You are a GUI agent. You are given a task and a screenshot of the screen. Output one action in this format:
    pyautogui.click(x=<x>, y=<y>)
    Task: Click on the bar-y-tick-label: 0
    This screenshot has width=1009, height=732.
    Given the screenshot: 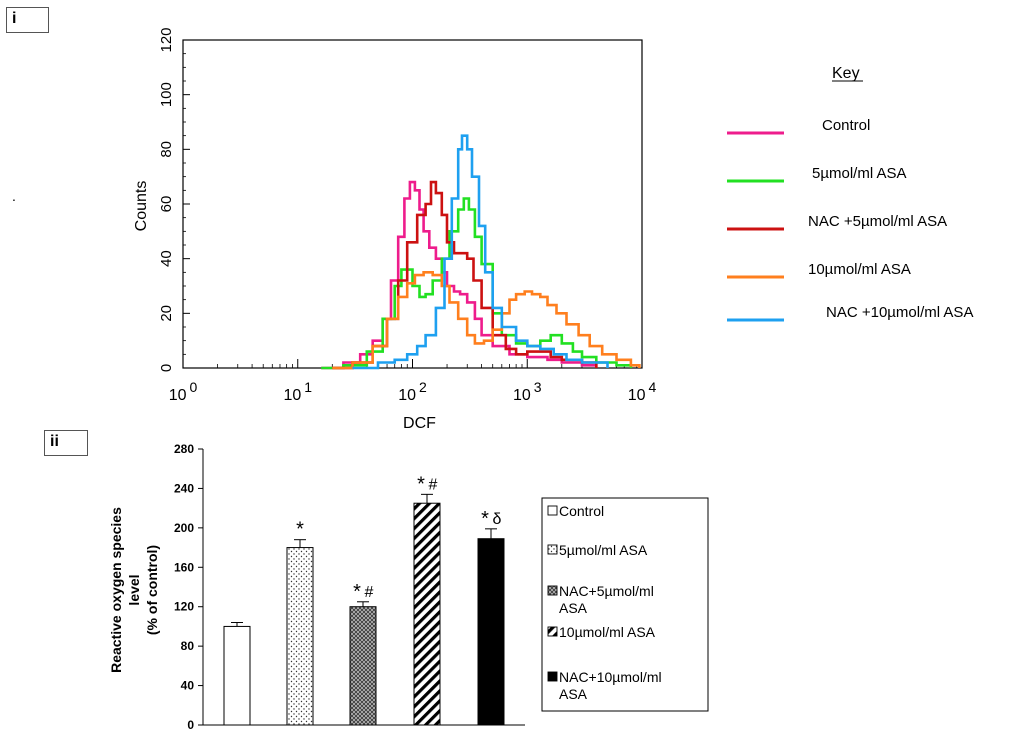 What is the action you would take?
    pyautogui.click(x=190, y=725)
    